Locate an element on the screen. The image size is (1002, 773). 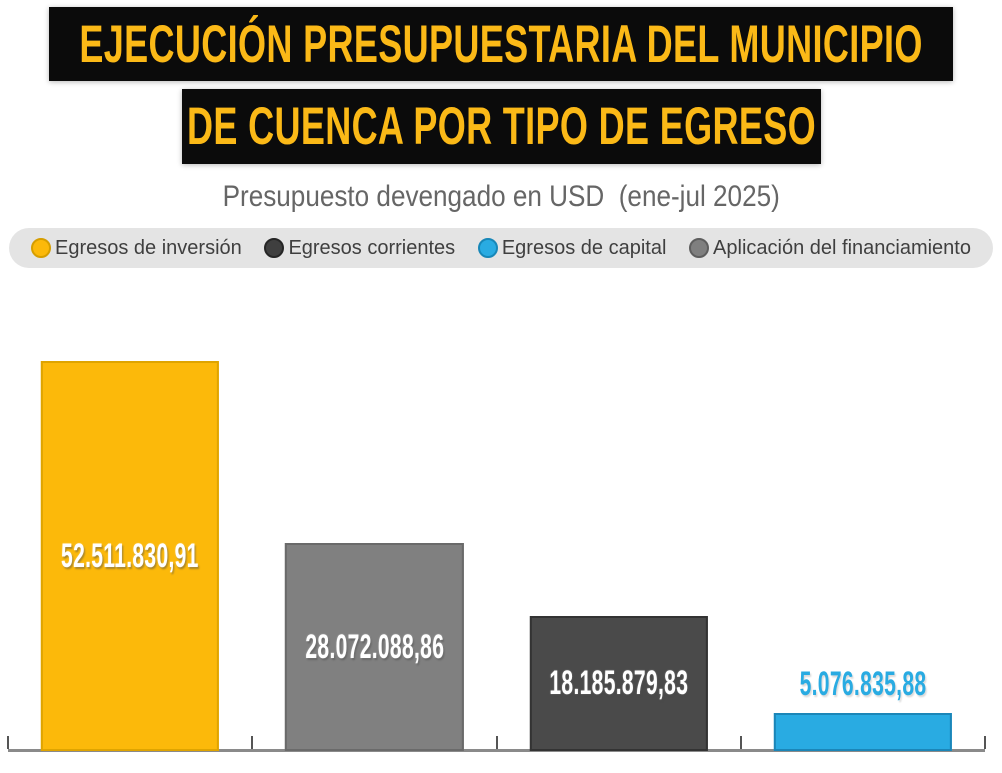
legend-item-egresos-corrientes: Egresos corrientes is located at coordinates (359, 248).